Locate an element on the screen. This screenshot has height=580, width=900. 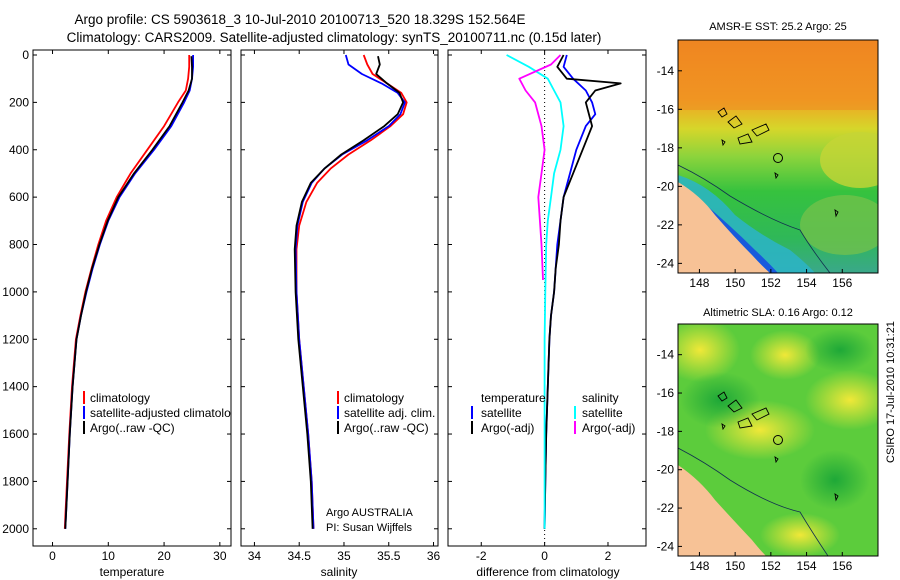
legend-label-satellite: satellite-adjusted climatology is located at coordinates (166, 413).